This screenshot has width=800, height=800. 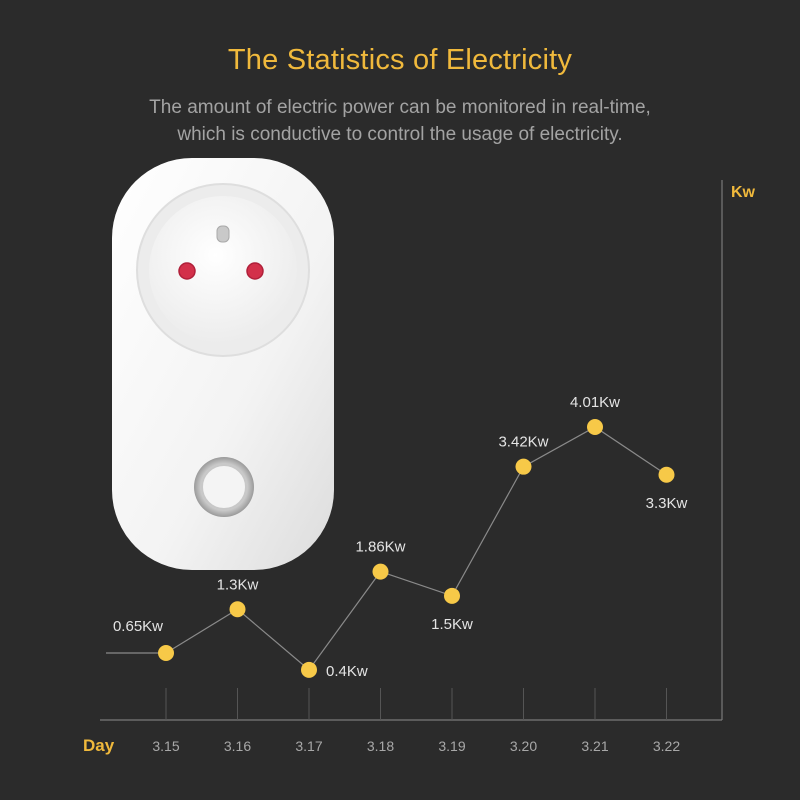 What do you see at coordinates (380, 571) in the screenshot?
I see `data-point-3.18` at bounding box center [380, 571].